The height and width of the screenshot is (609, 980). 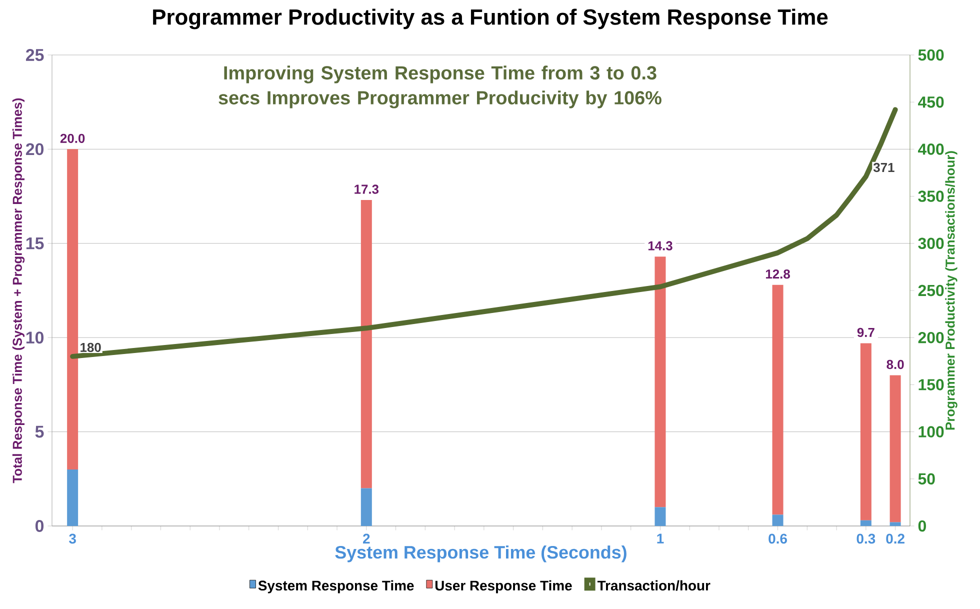 What do you see at coordinates (895, 539) in the screenshot?
I see `x-tick-label: 0.2` at bounding box center [895, 539].